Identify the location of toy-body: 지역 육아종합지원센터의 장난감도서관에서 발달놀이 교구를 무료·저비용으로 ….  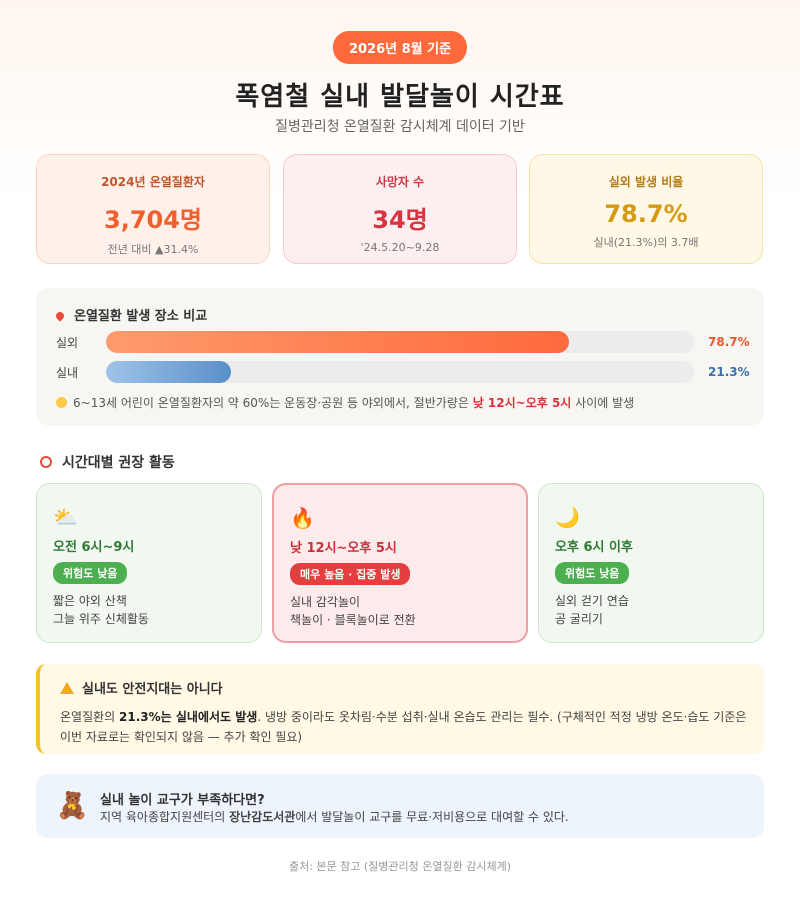
(334, 817).